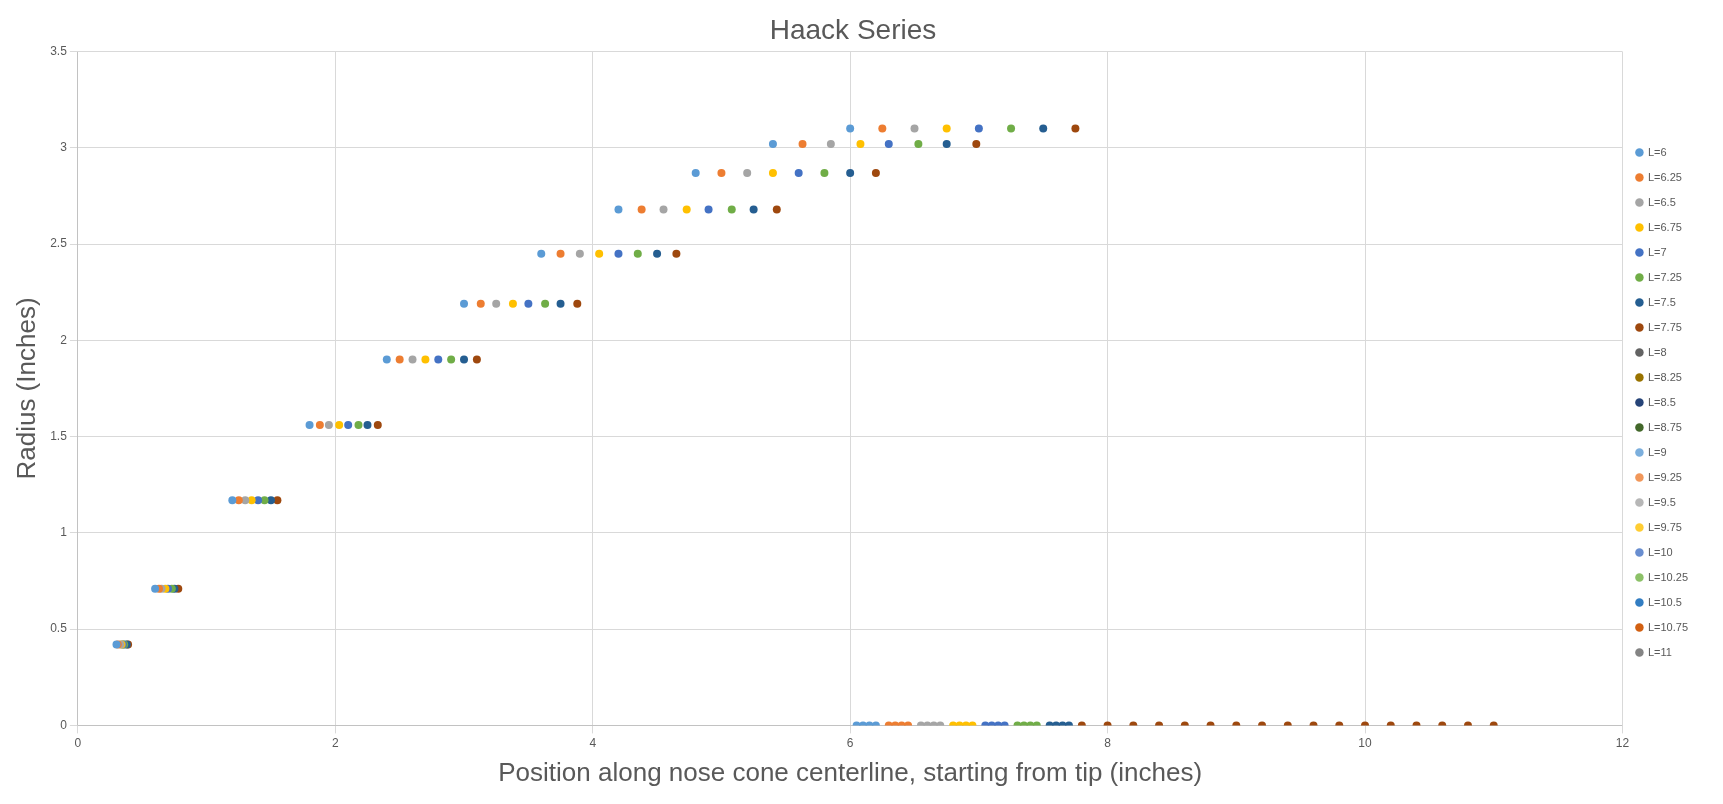  I want to click on legend-label: L=6, so click(1657, 151).